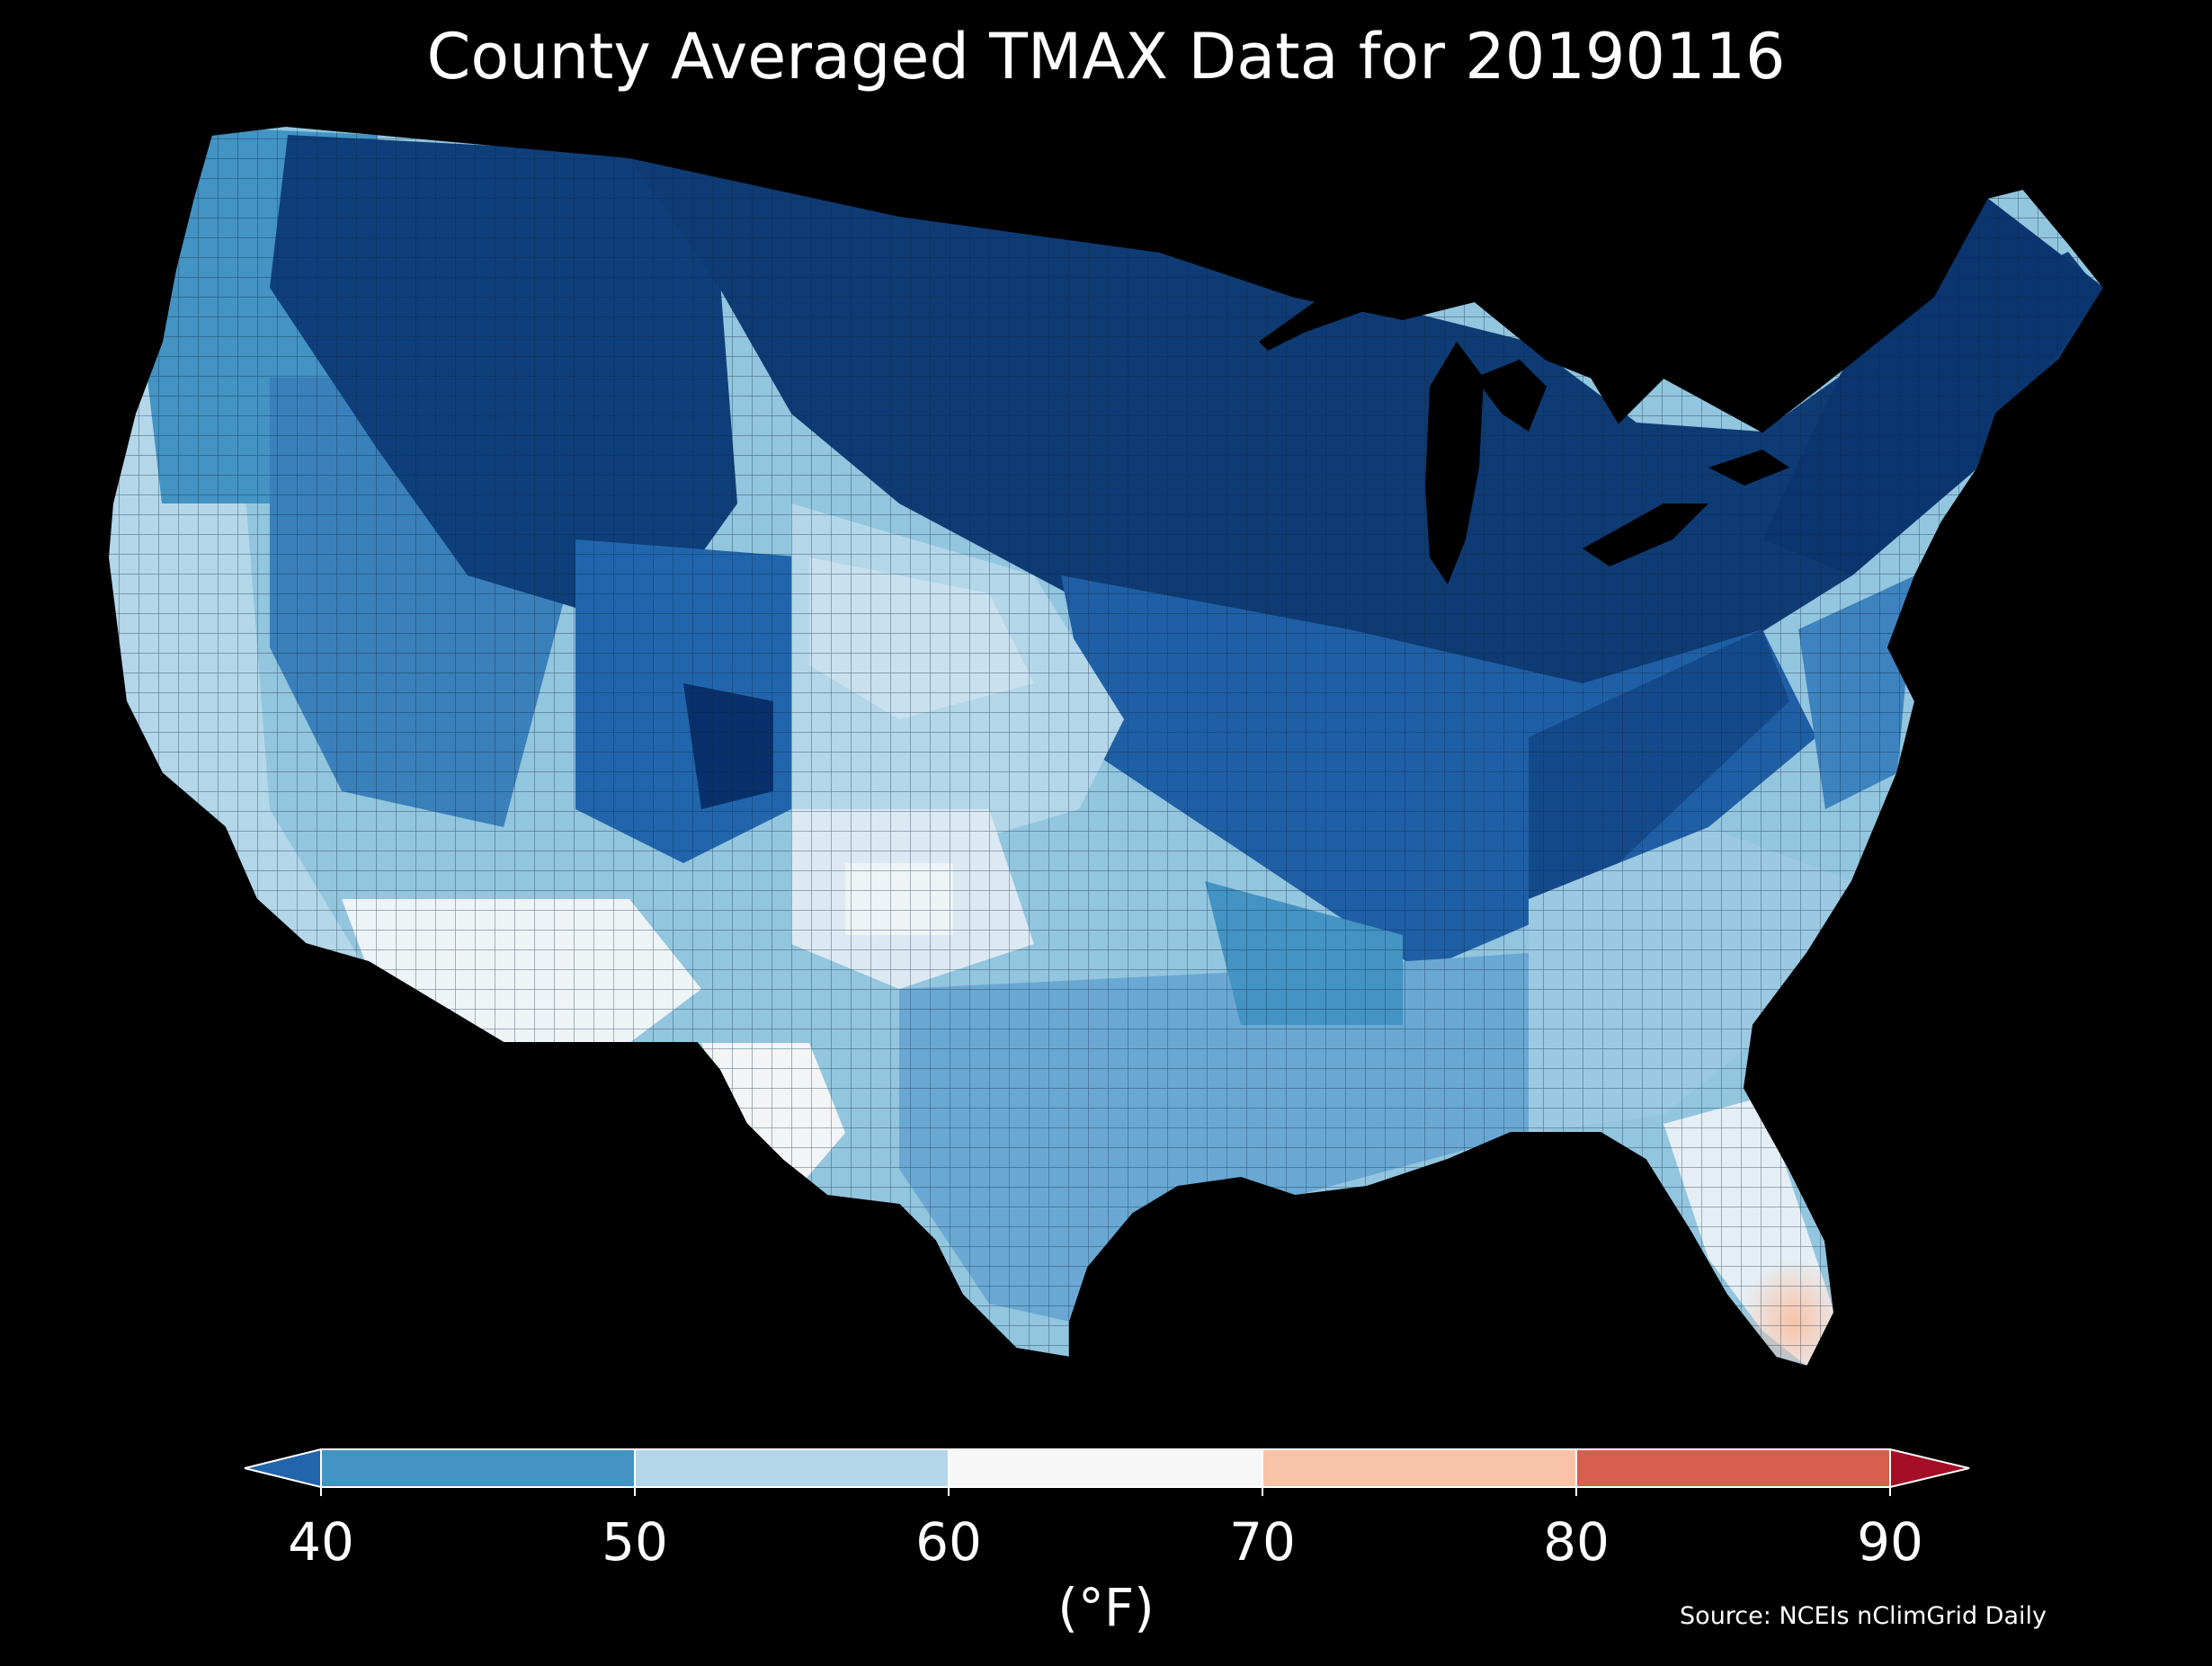 This screenshot has height=1666, width=2212. What do you see at coordinates (1890, 1542) in the screenshot?
I see `colorbar-tick-90: 90` at bounding box center [1890, 1542].